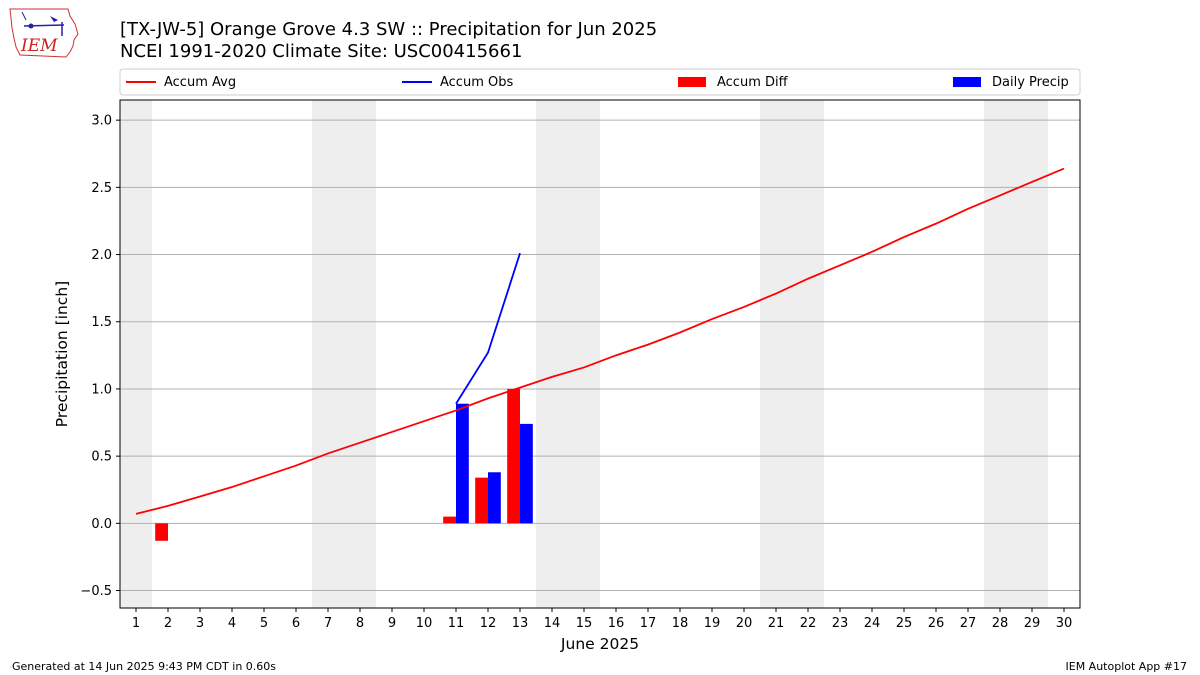  What do you see at coordinates (712, 623) in the screenshot?
I see `x-tick-label: 19` at bounding box center [712, 623].